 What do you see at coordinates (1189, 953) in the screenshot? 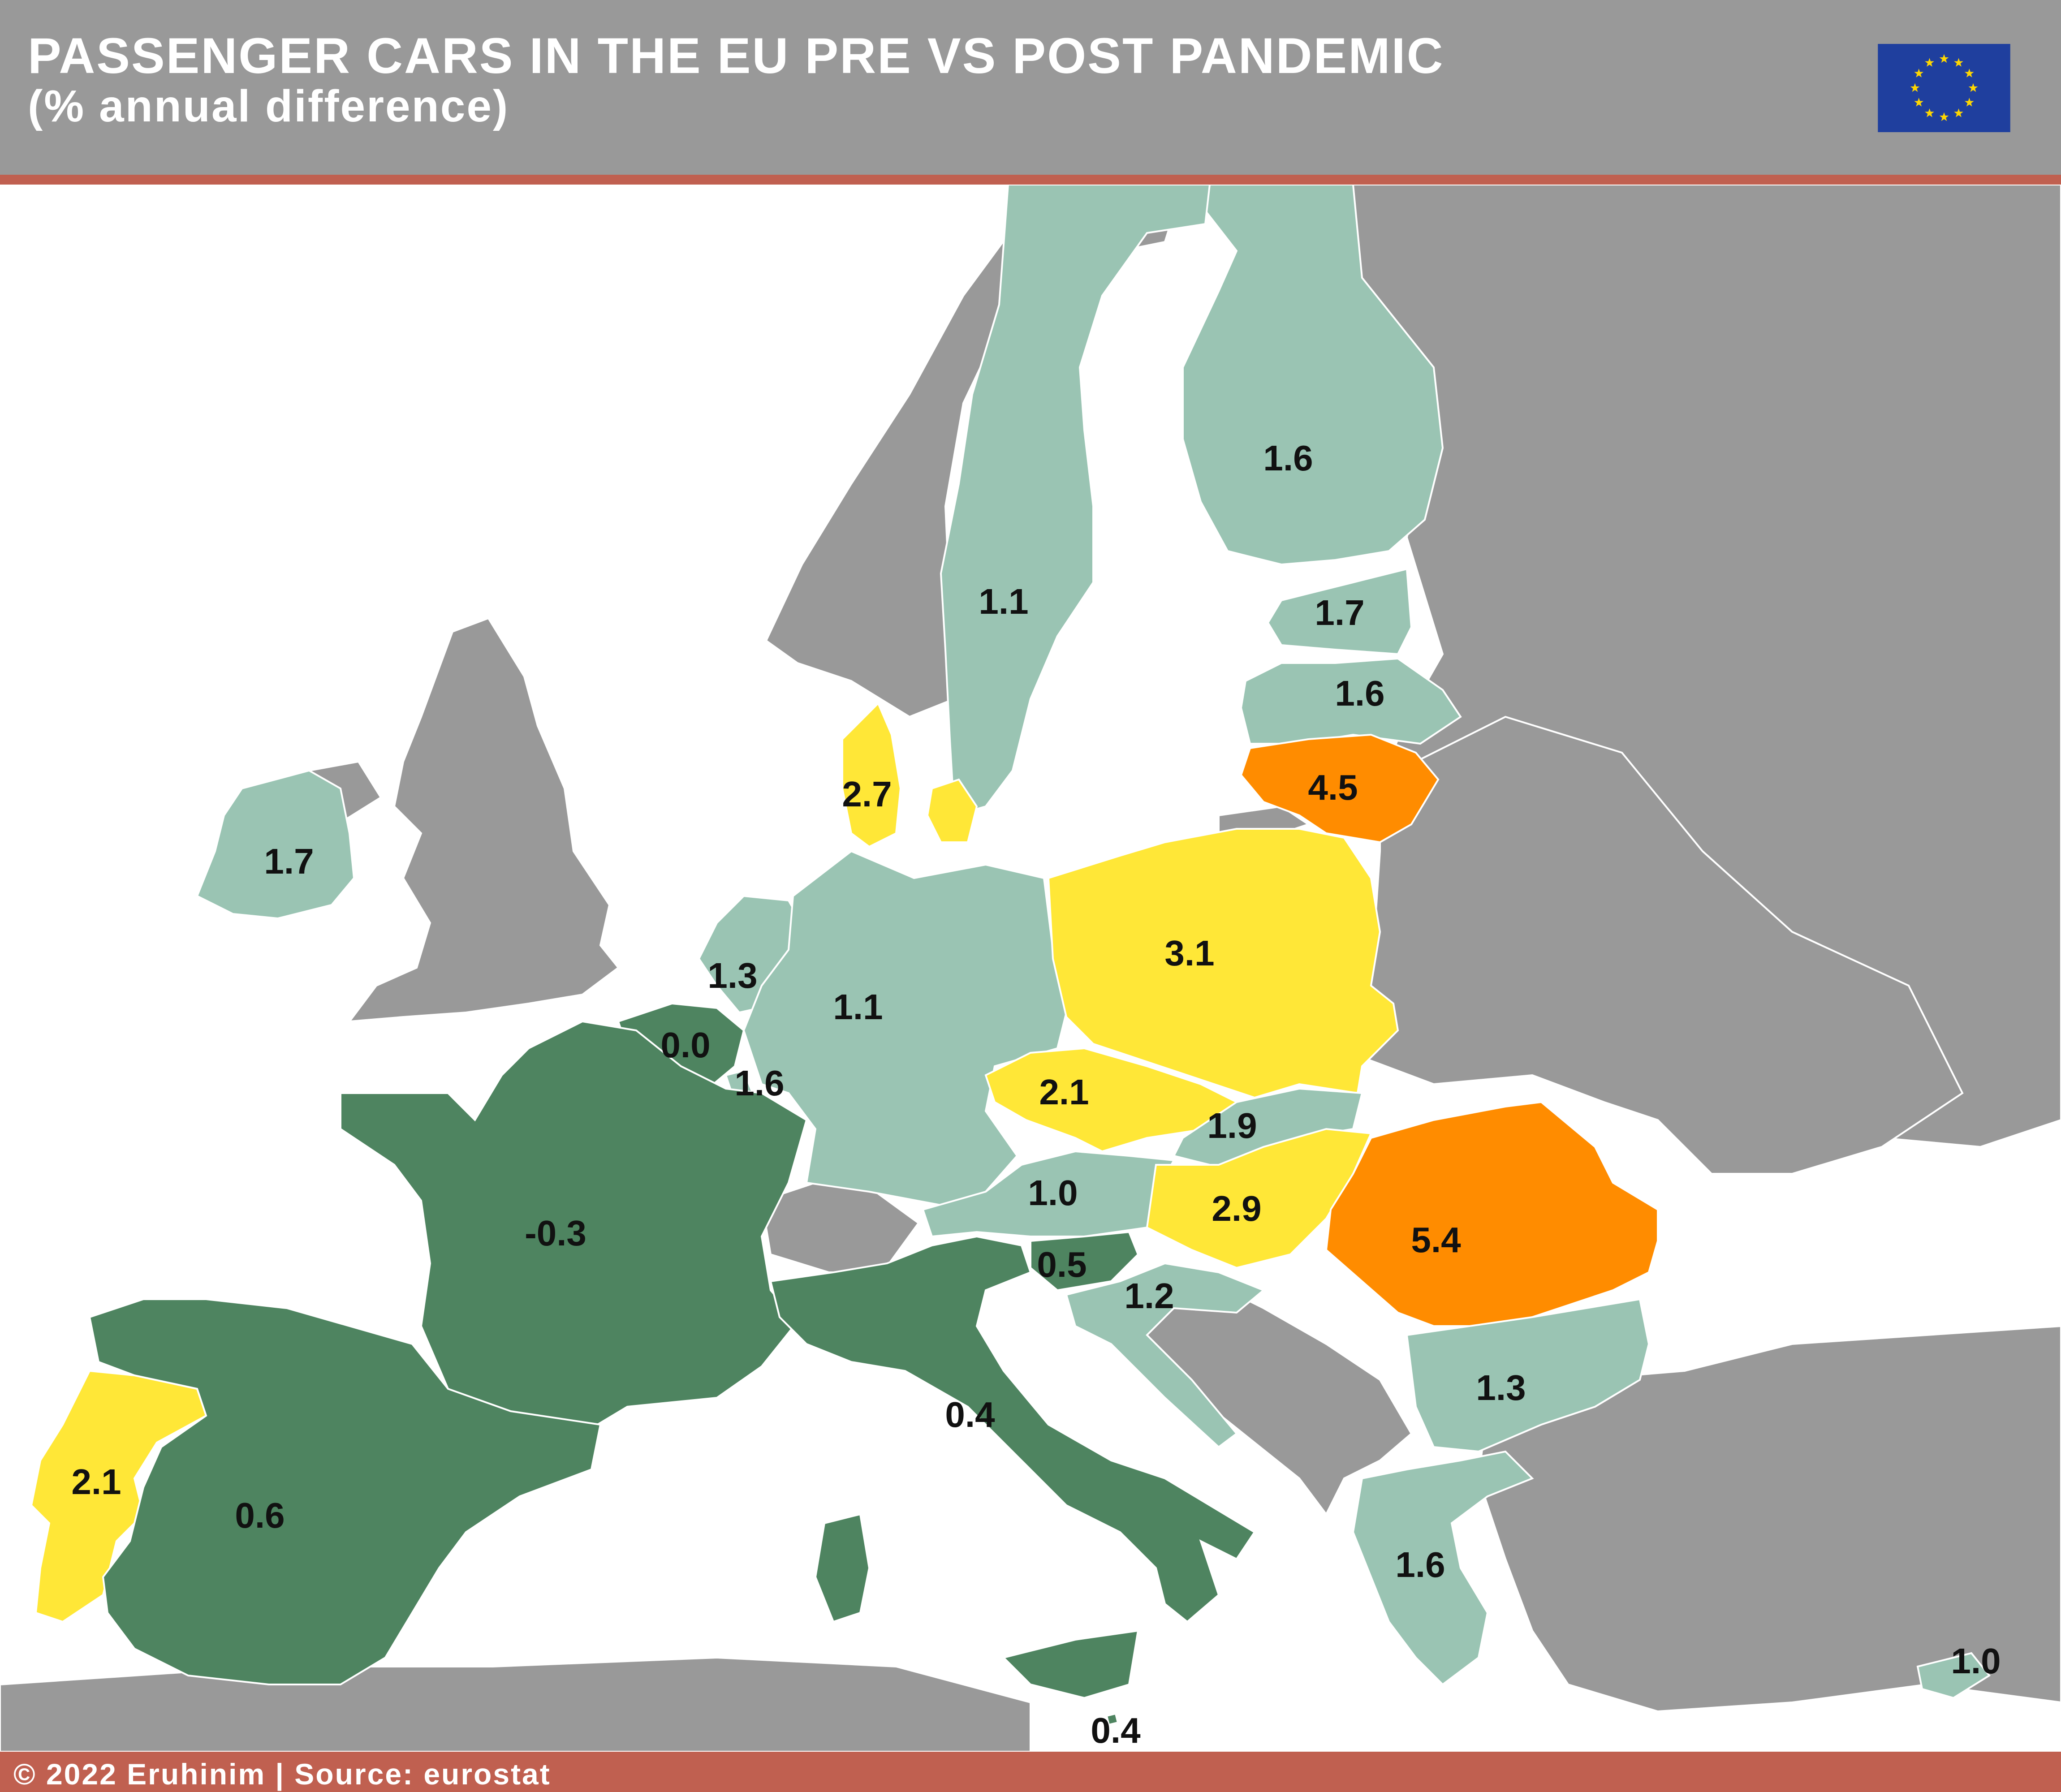
I see `label-poland: 3.1` at bounding box center [1189, 953].